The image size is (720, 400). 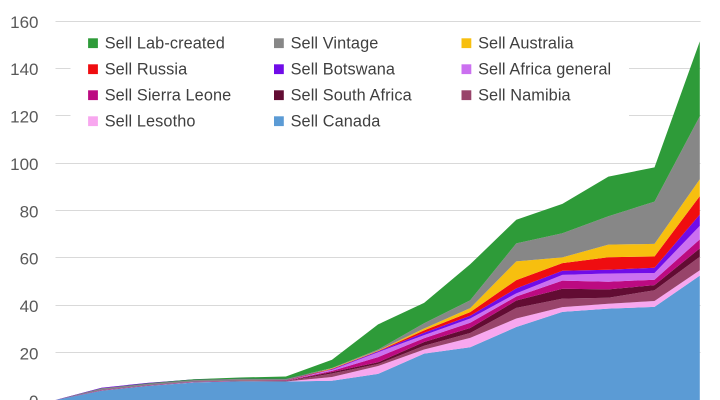 What do you see at coordinates (165, 44) in the screenshot?
I see `svg-text: Sell Lab-created` at bounding box center [165, 44].